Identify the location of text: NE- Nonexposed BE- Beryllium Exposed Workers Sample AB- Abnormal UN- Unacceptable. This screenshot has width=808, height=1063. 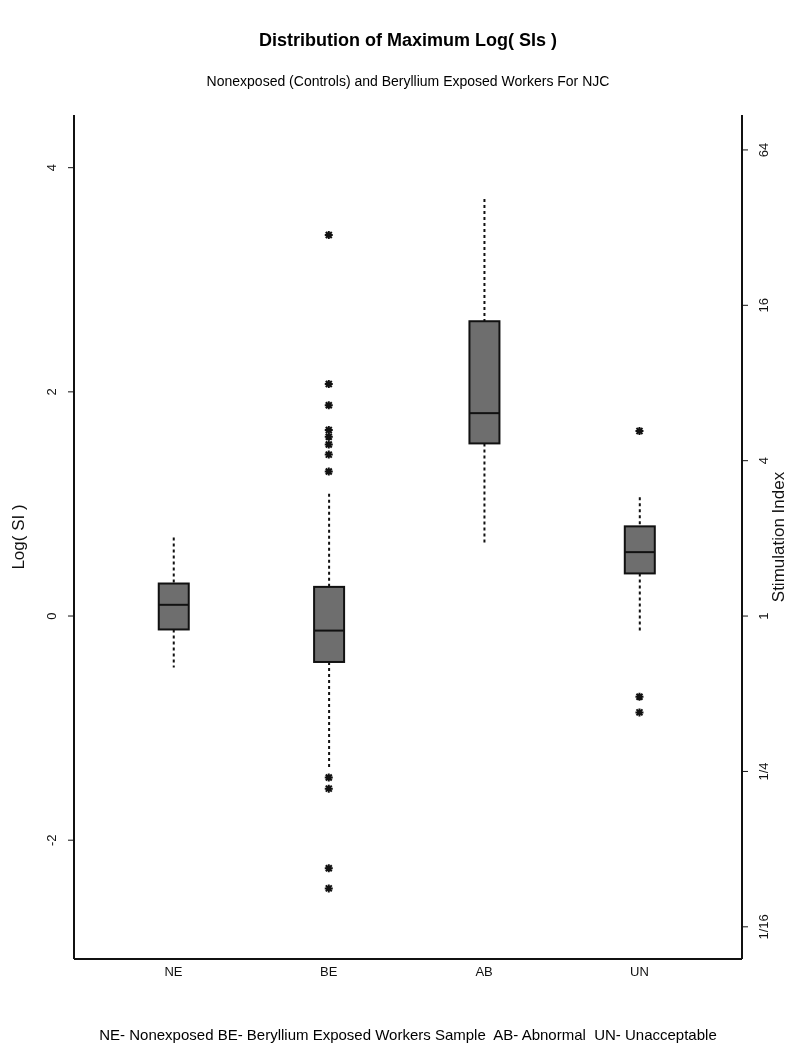
(408, 1034).